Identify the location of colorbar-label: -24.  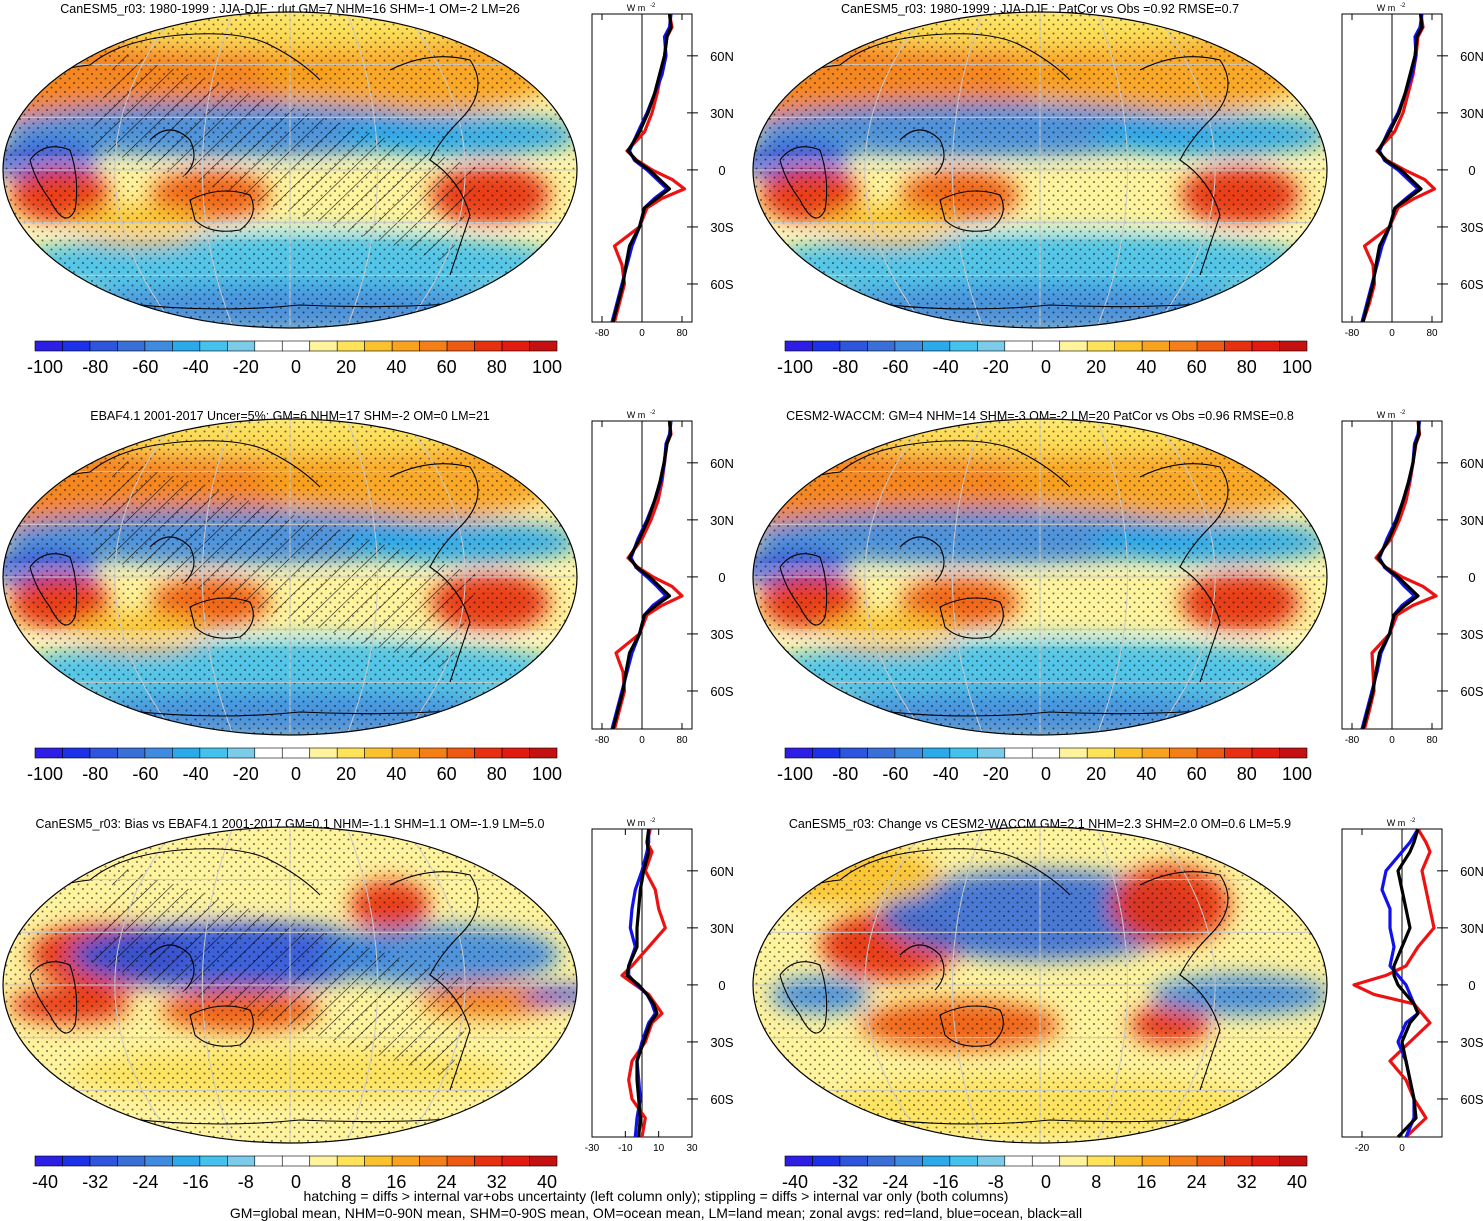
(895, 1182).